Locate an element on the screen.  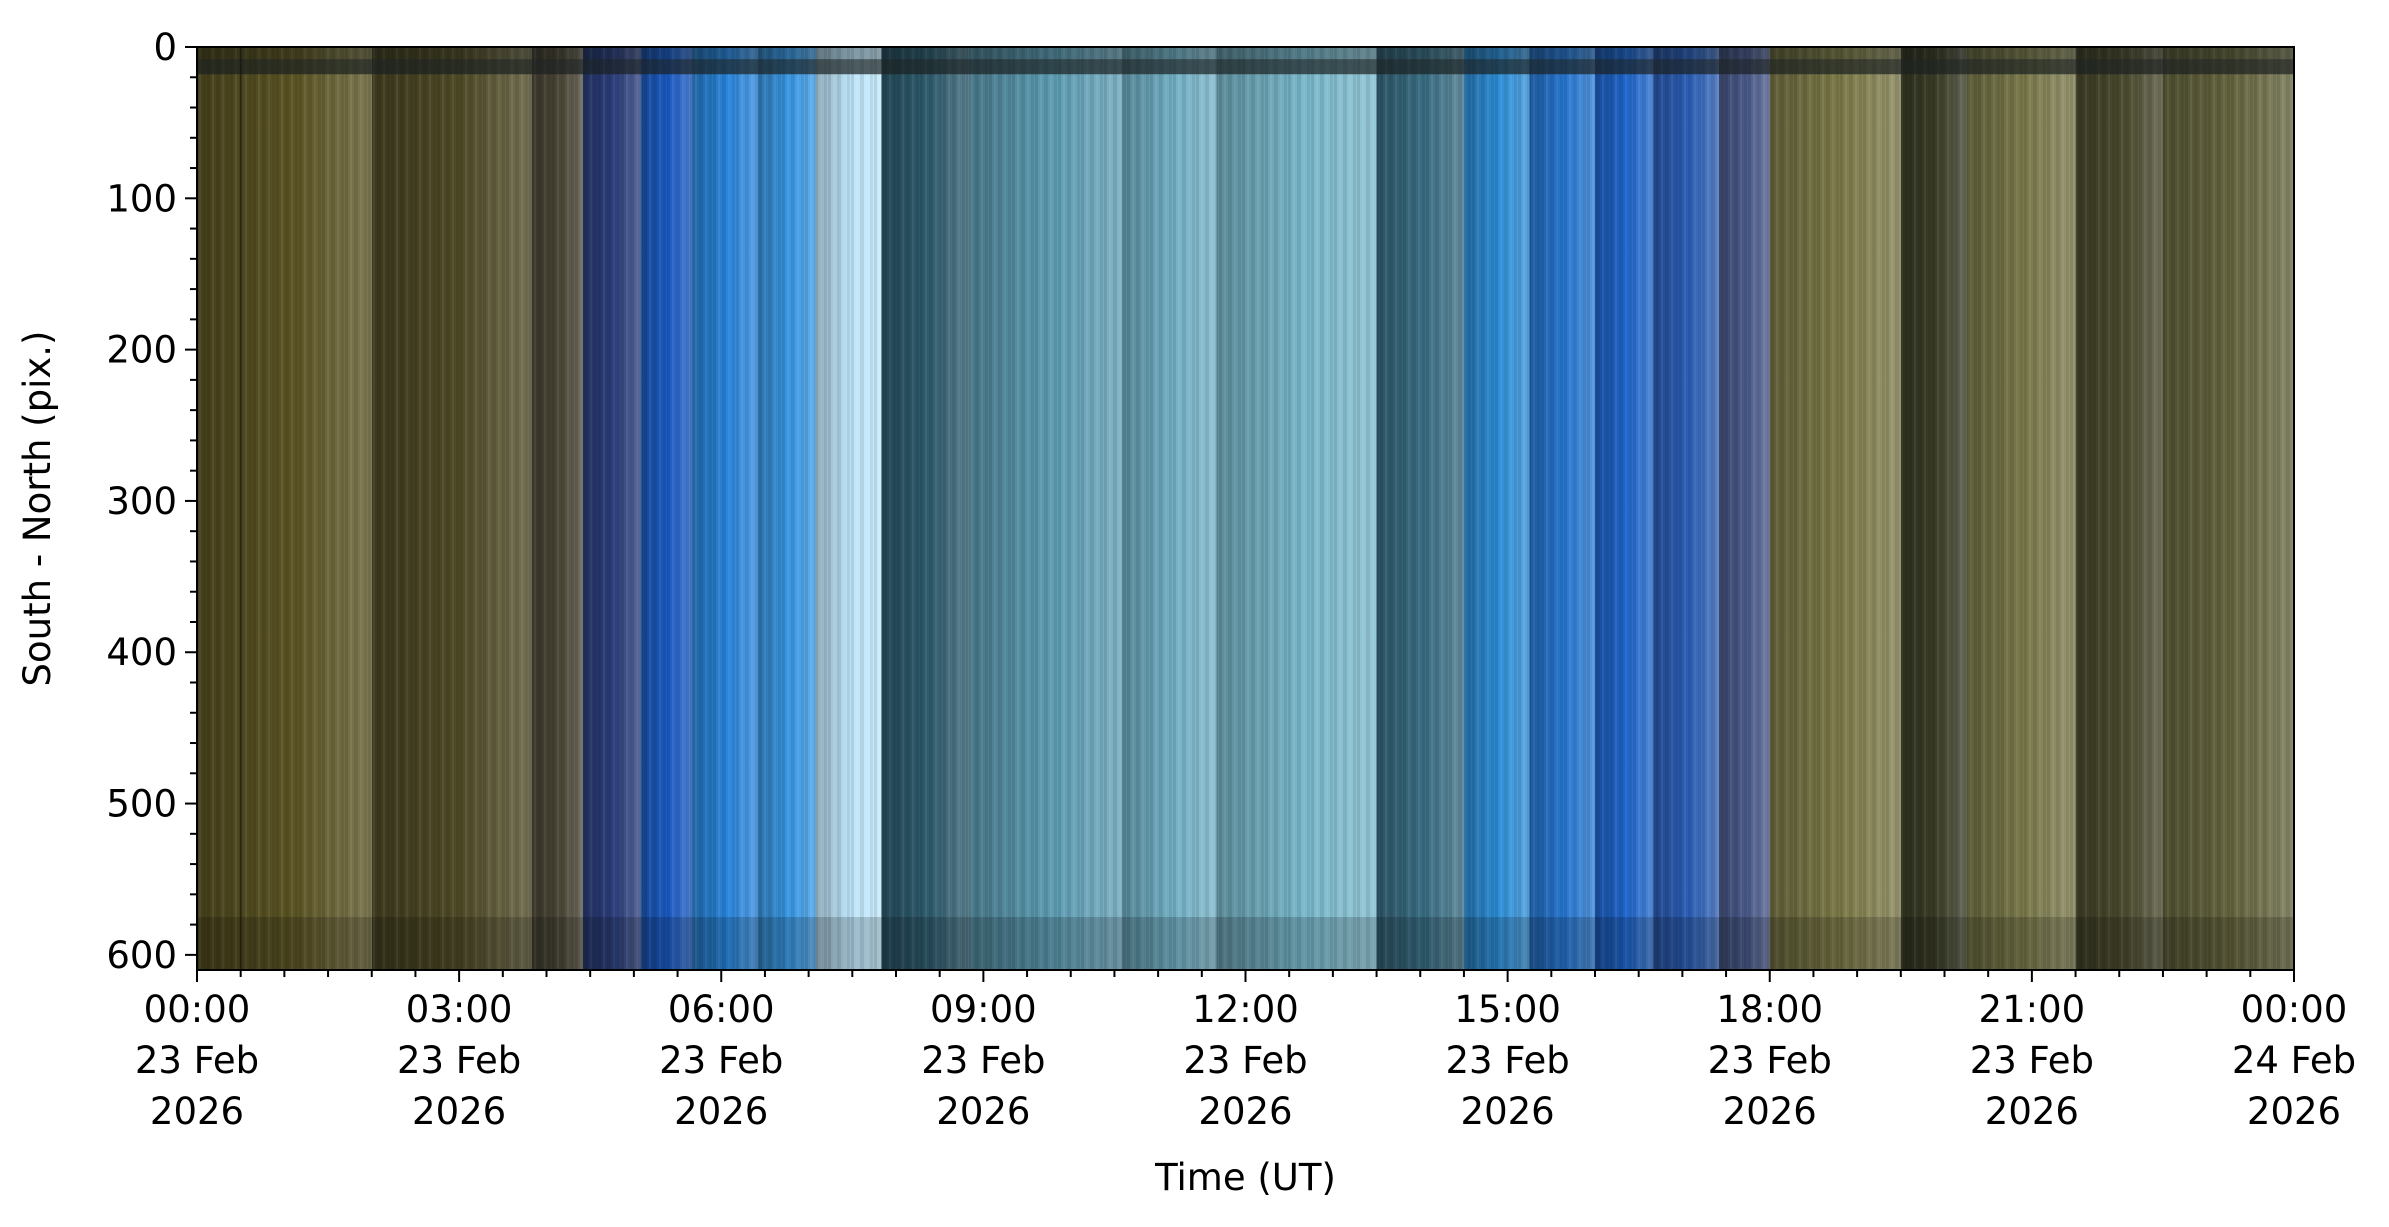
x-tick-label: 00:00 24 Feb 2026 is located at coordinates (2294, 1060).